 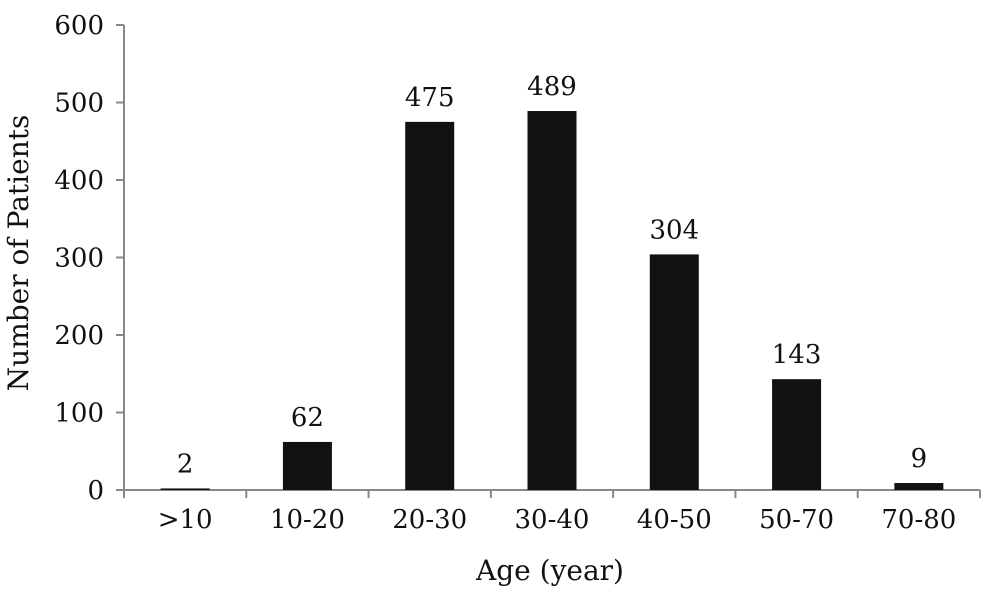 I want to click on x-tick-label: 10-20, so click(x=307, y=520).